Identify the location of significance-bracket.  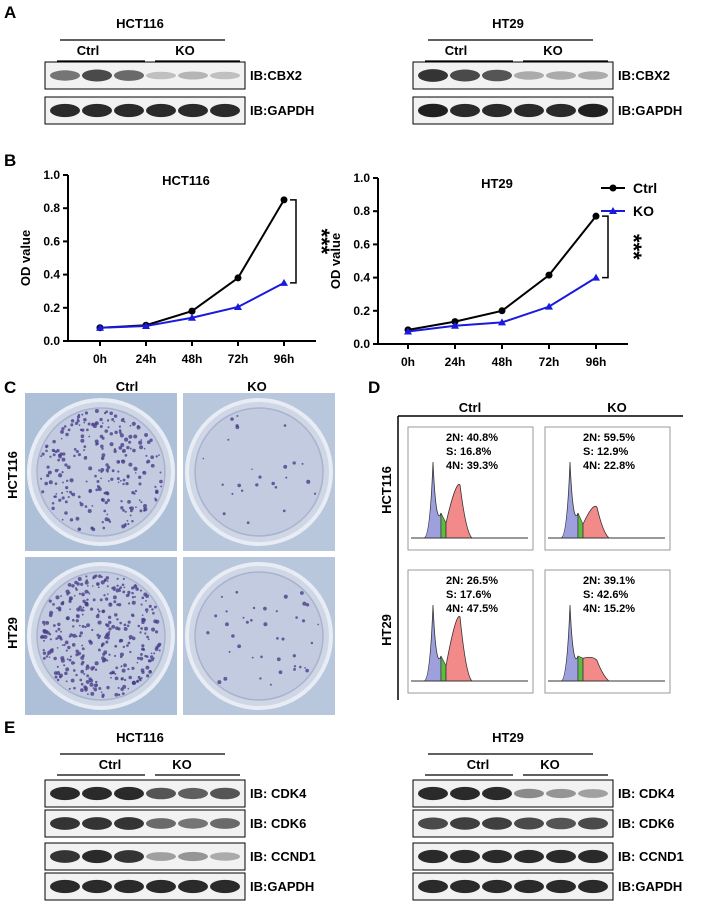
(293, 241).